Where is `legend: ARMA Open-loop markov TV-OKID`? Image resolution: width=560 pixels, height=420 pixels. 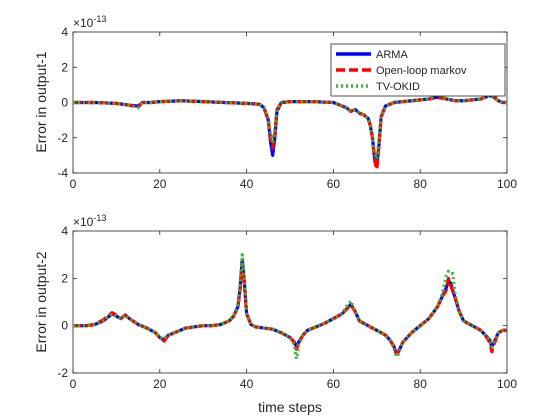
legend: ARMA Open-loop markov TV-OKID is located at coordinates (418, 70).